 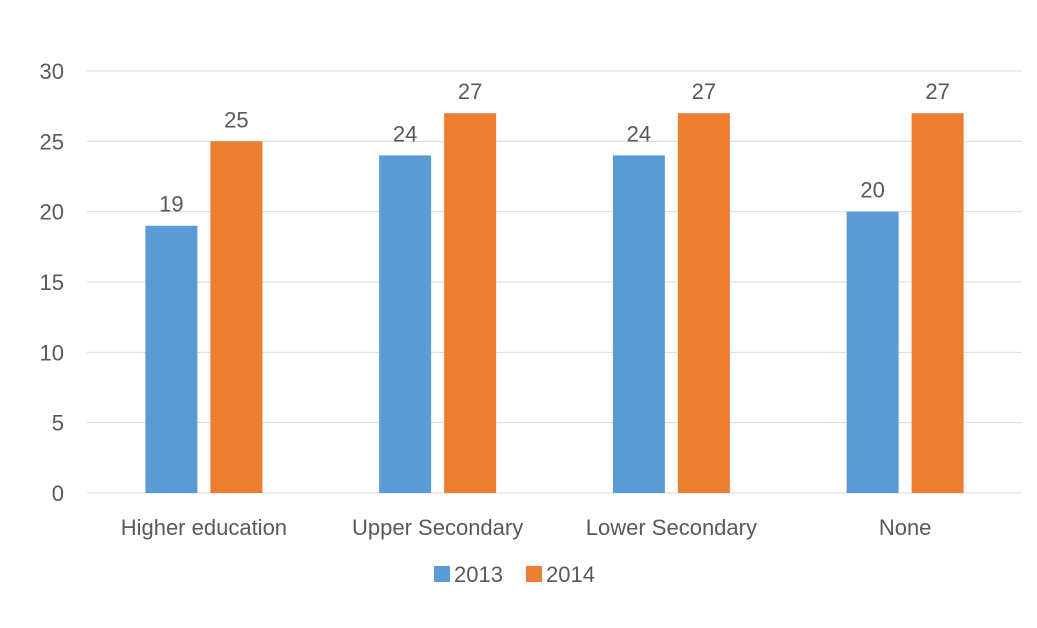 What do you see at coordinates (671, 527) in the screenshot?
I see `x-tick-label: Lower Secondary` at bounding box center [671, 527].